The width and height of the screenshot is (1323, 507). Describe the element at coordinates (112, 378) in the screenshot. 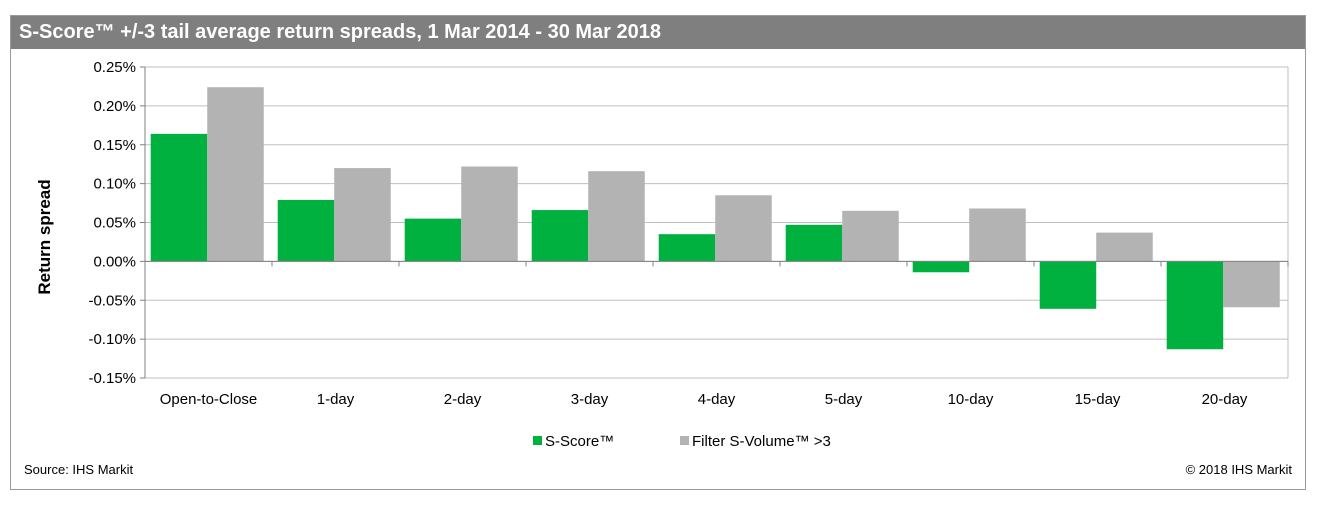

I see `y-tick-label: -0.15%` at that location.